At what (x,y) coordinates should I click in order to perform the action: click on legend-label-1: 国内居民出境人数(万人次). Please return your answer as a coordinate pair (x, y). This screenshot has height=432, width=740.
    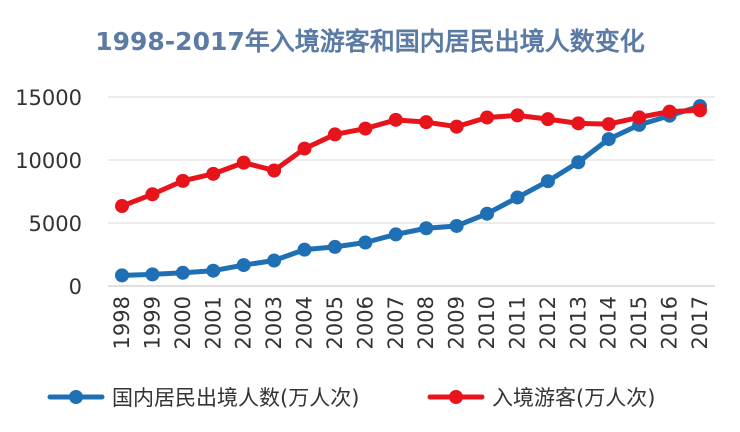
    Looking at the image, I should click on (235, 398).